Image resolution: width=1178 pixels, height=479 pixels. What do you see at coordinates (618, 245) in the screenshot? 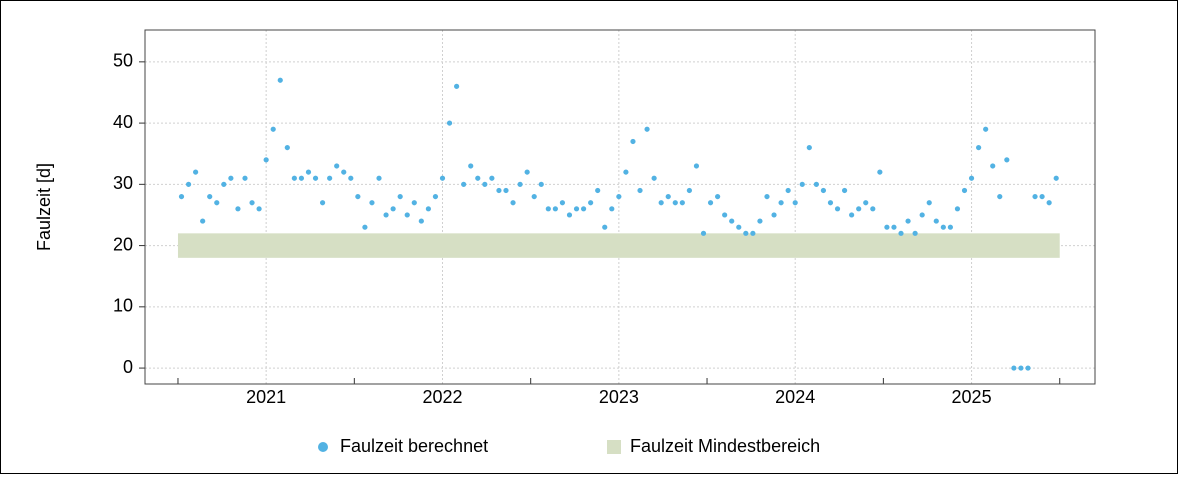
I see `range-band` at bounding box center [618, 245].